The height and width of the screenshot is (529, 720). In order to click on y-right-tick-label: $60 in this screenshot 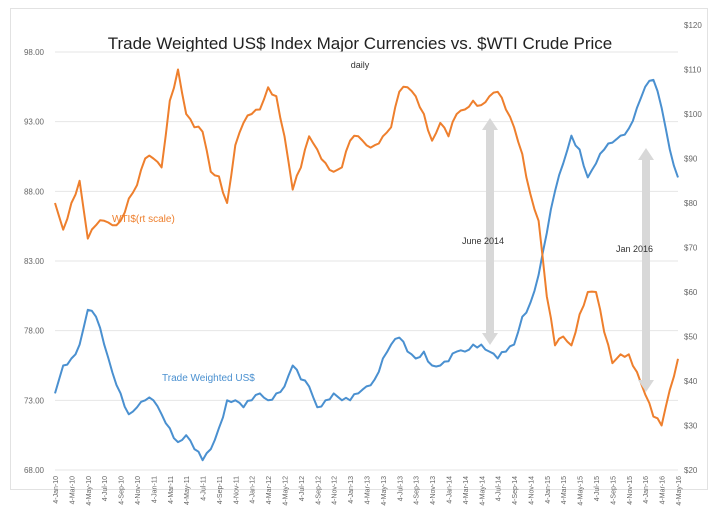, I will do `click(691, 292)`.